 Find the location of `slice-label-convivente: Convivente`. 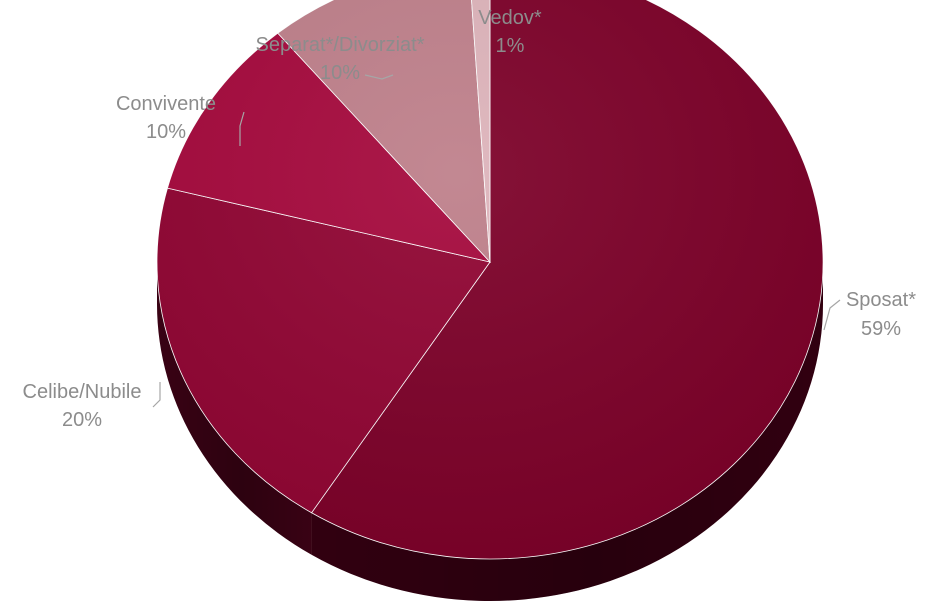

slice-label-convivente: Convivente is located at coordinates (166, 104).